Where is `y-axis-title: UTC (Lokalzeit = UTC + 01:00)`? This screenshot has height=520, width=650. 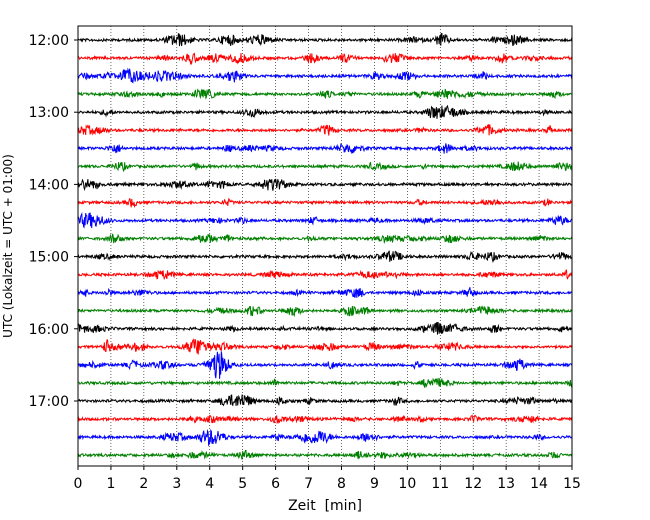
y-axis-title: UTC (Lokalzeit = UTC + 01:00) is located at coordinates (8, 246).